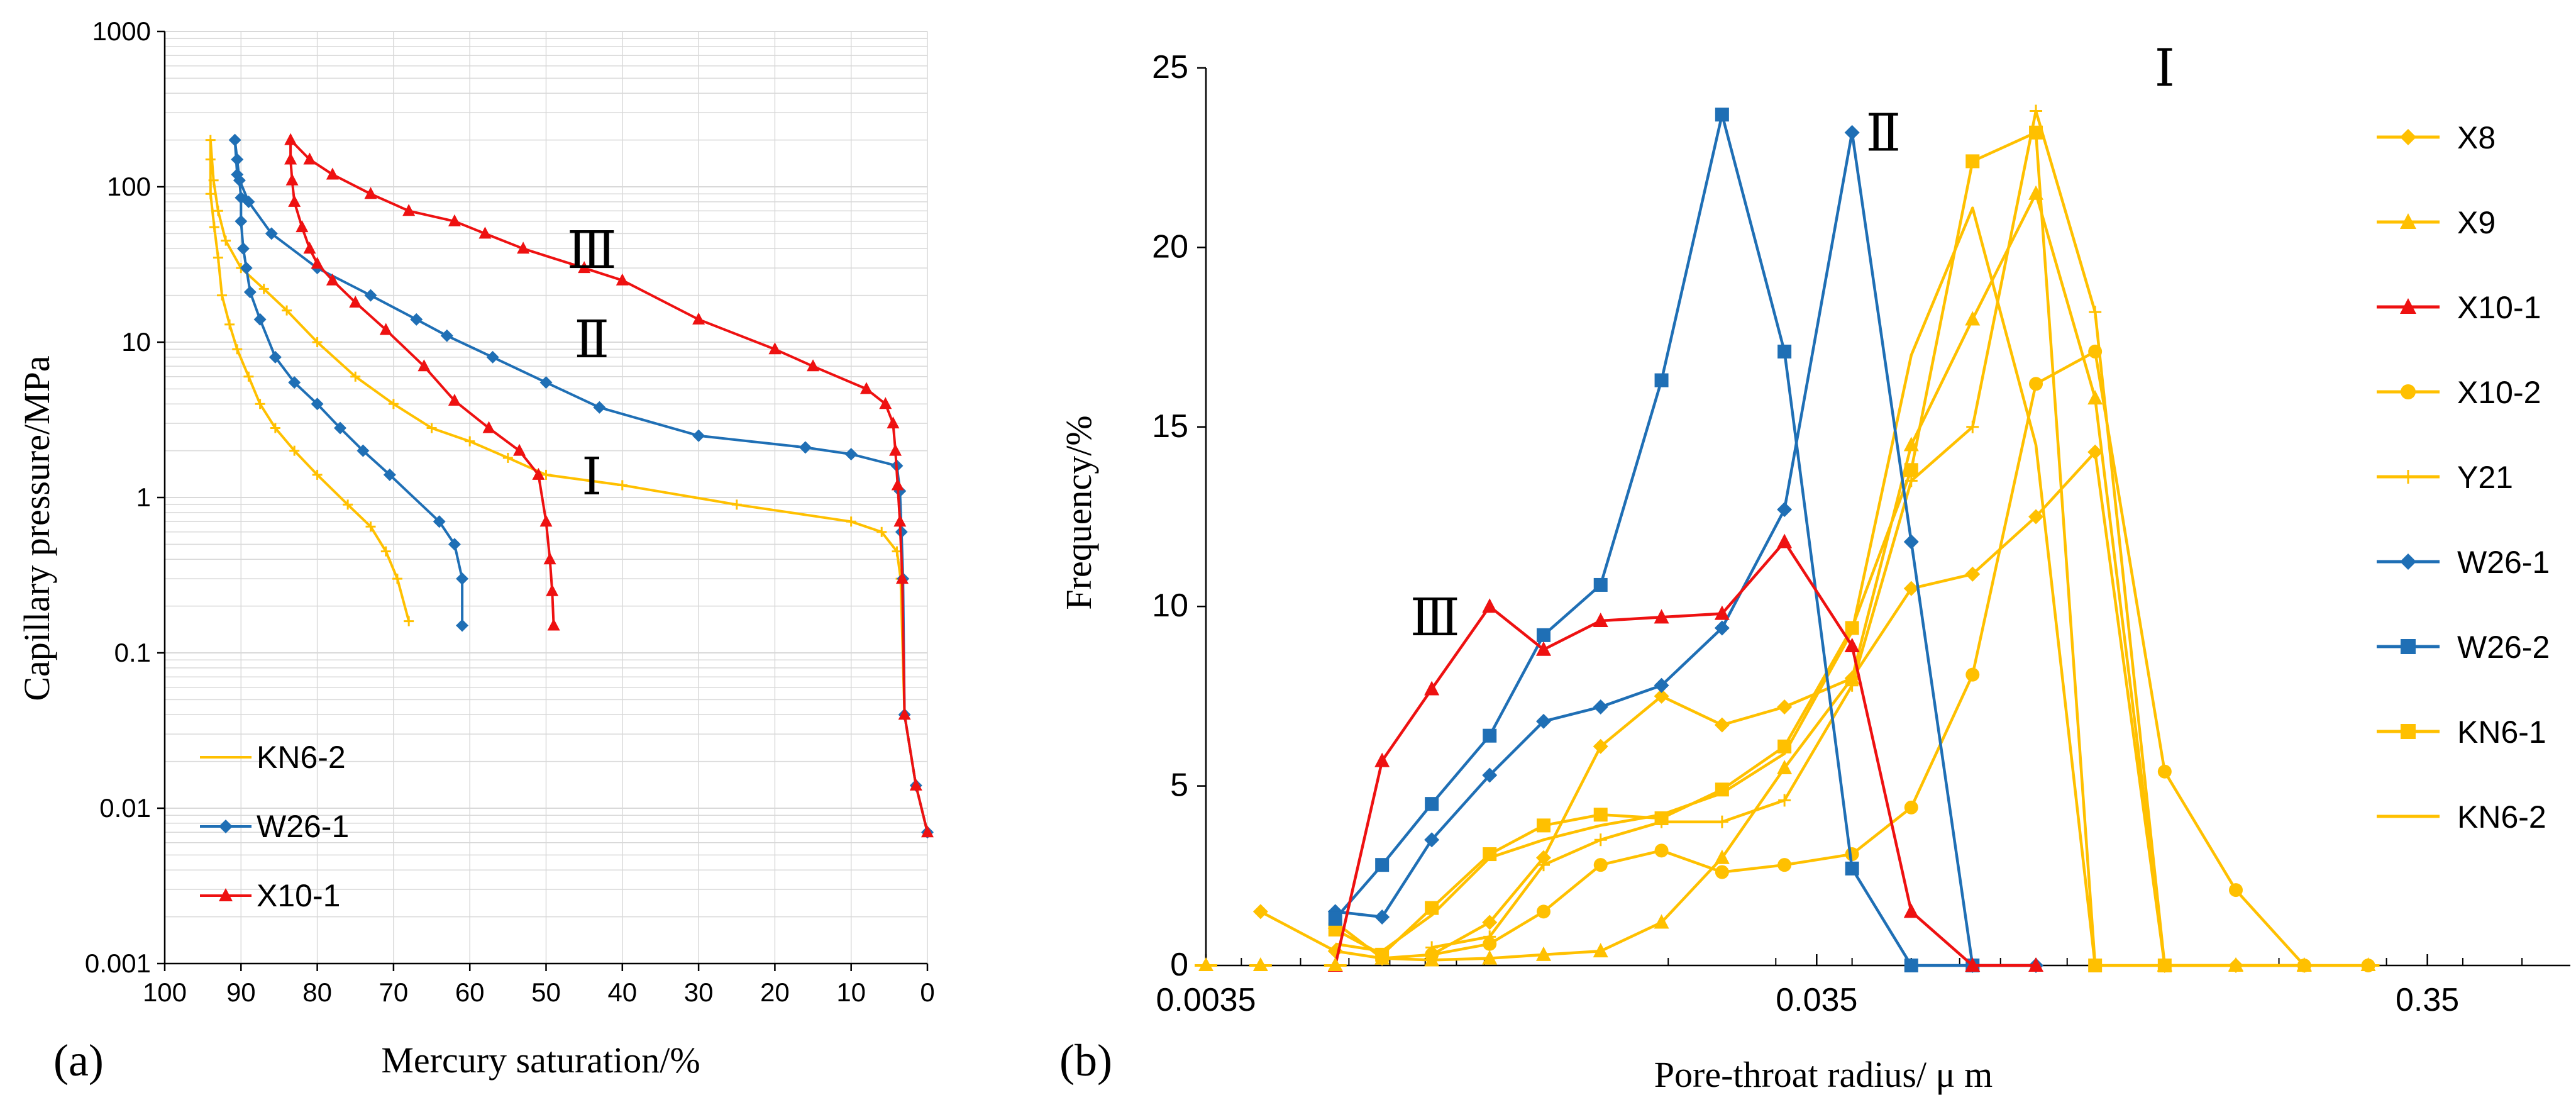  What do you see at coordinates (1179, 965) in the screenshot?
I see `y-tick-label: 0` at bounding box center [1179, 965].